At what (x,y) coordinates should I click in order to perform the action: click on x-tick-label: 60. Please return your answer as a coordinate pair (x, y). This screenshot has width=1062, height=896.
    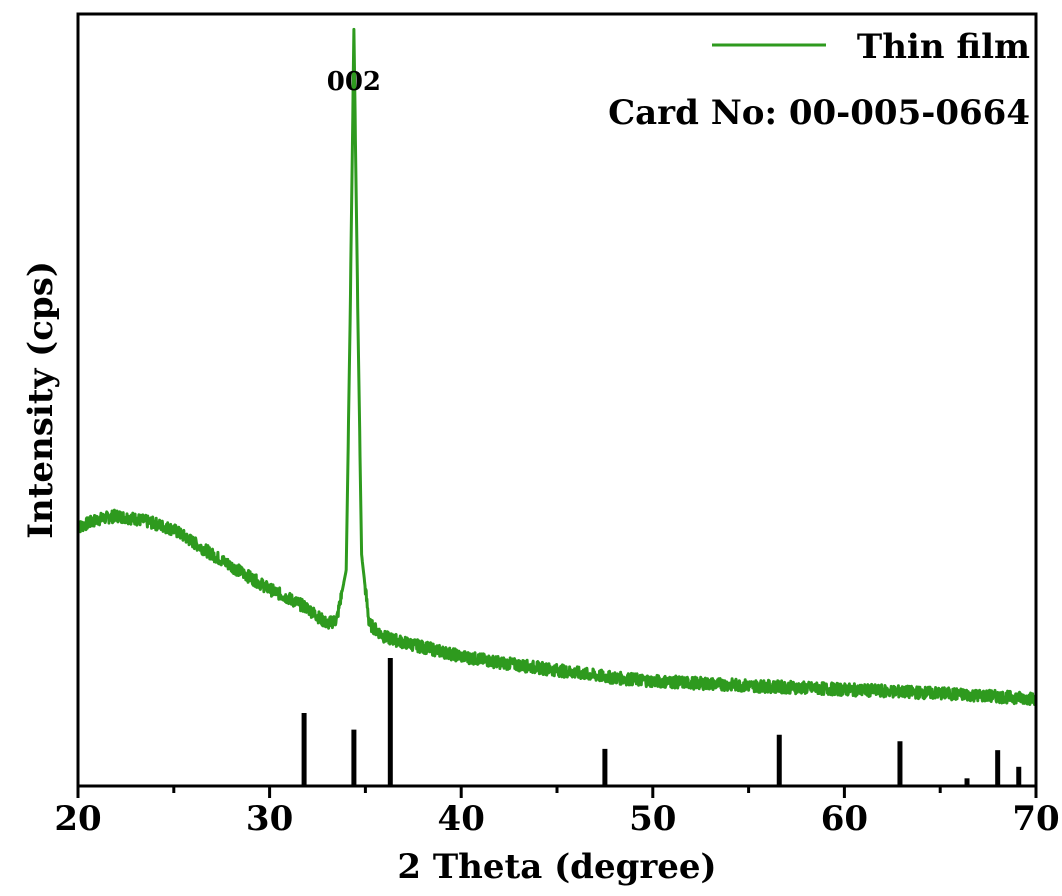
    Looking at the image, I should click on (844, 819).